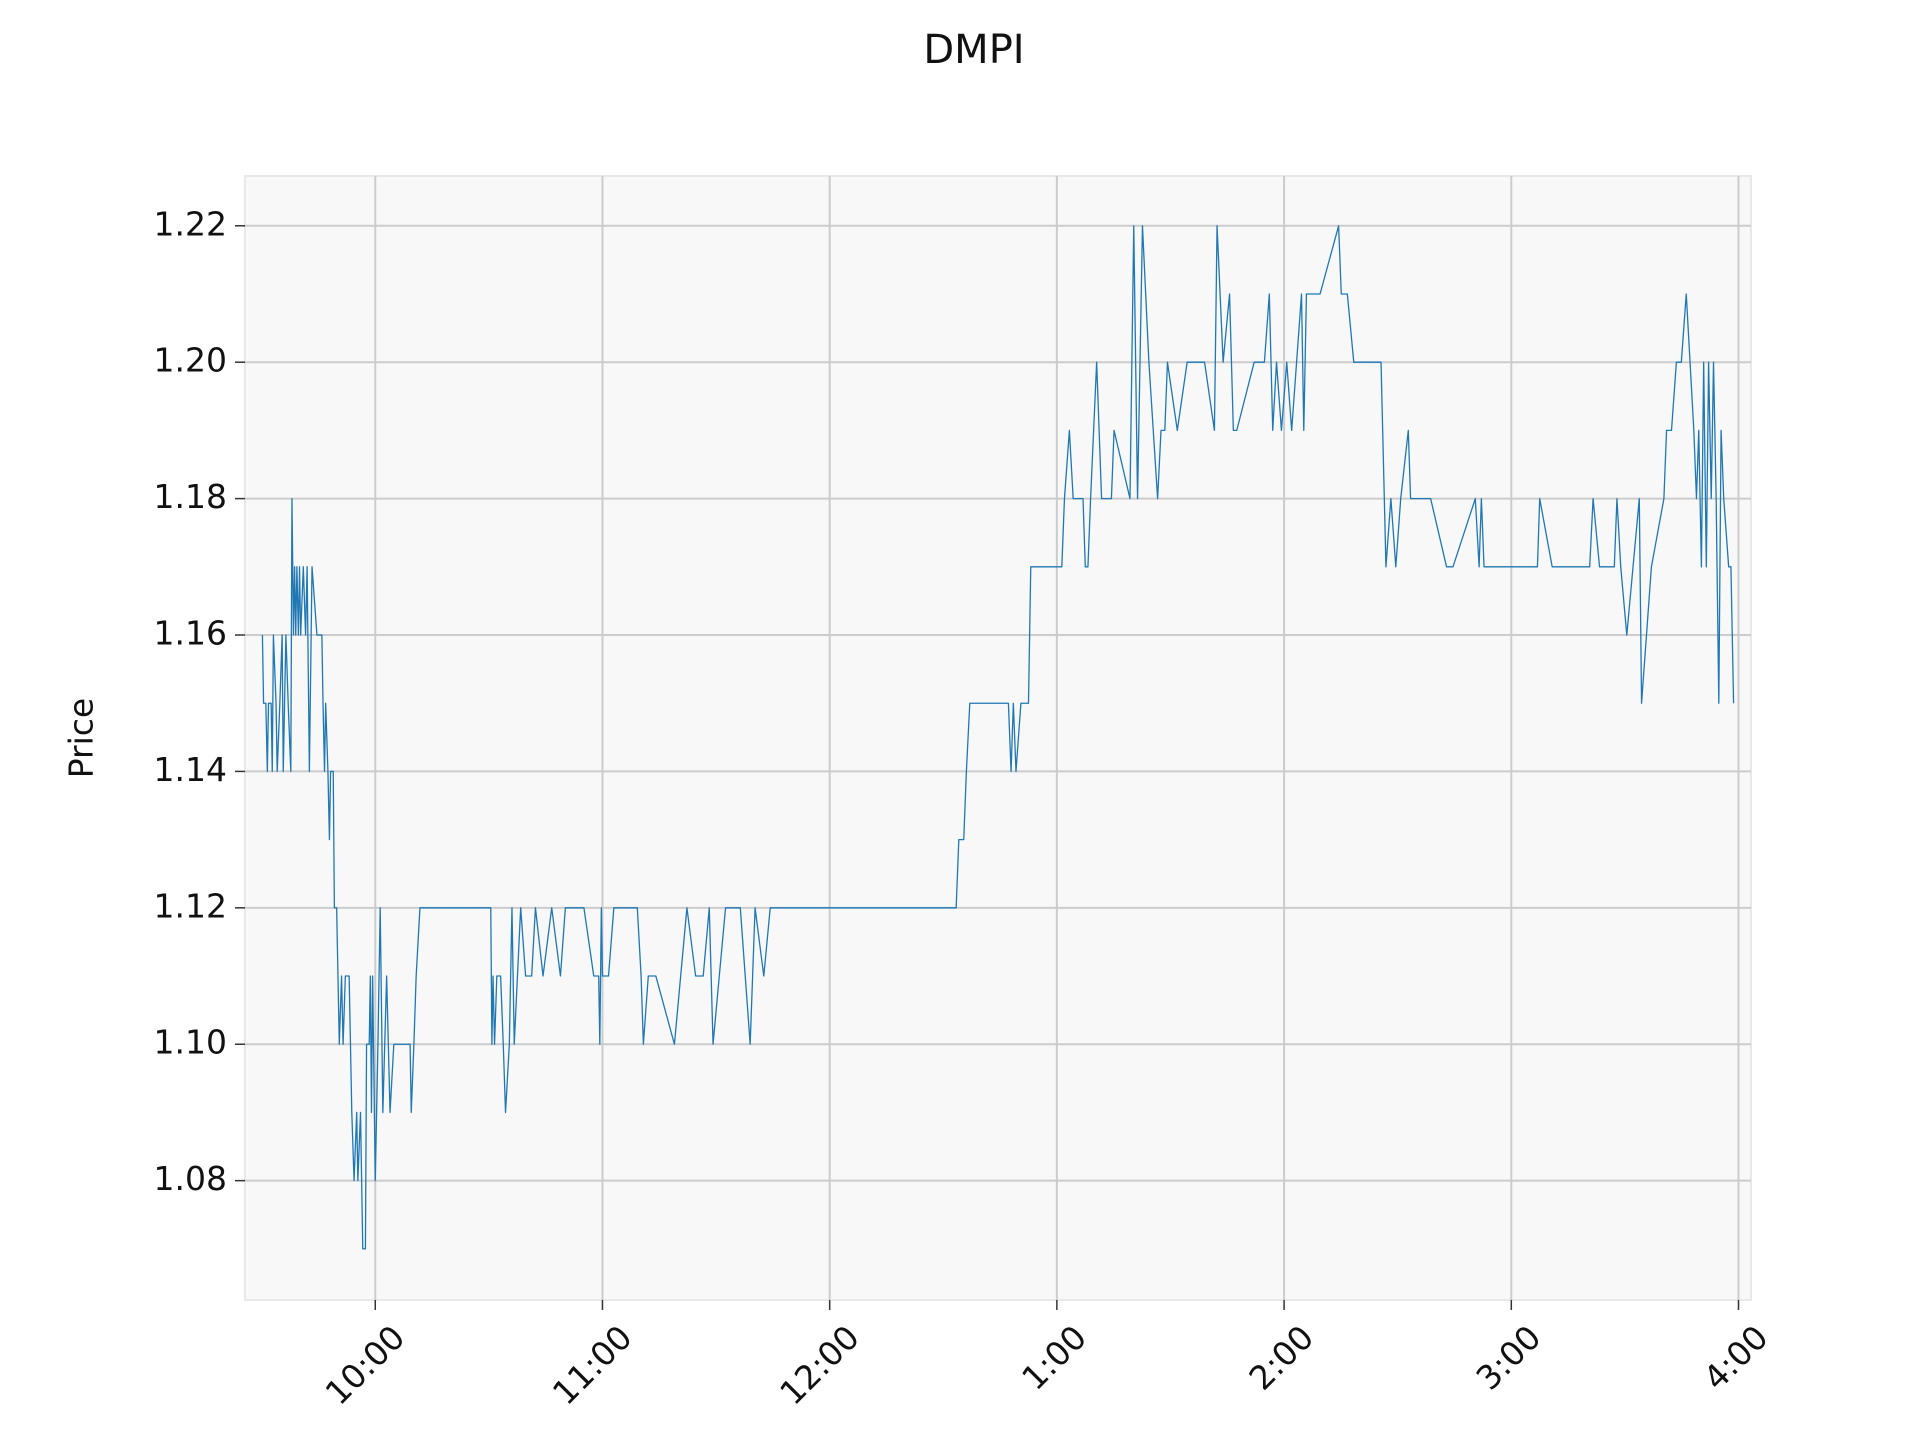 This screenshot has width=1920, height=1440. I want to click on x-tick-label: 1:00, so click(1054, 1358).